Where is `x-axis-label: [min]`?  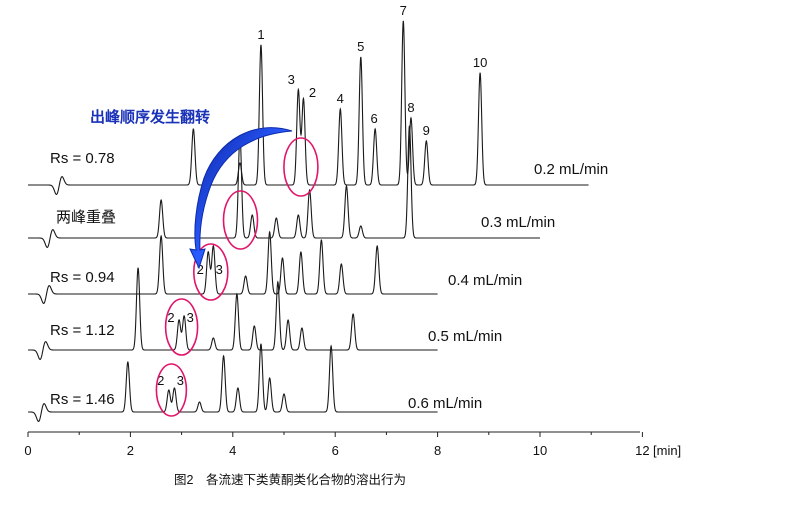
x-axis-label: [min] is located at coordinates (667, 450).